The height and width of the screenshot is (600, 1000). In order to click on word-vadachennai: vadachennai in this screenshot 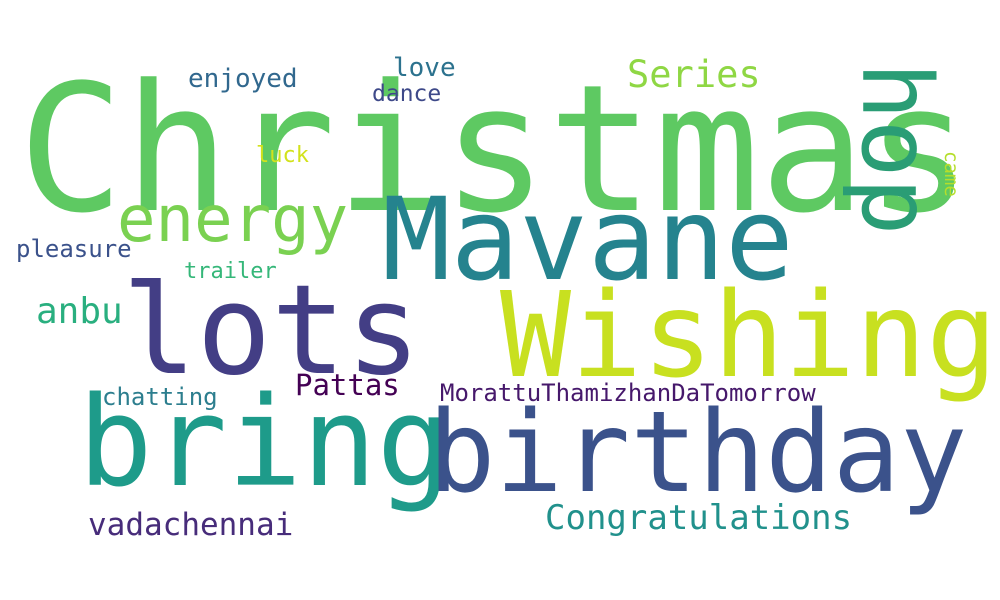, I will do `click(191, 525)`.